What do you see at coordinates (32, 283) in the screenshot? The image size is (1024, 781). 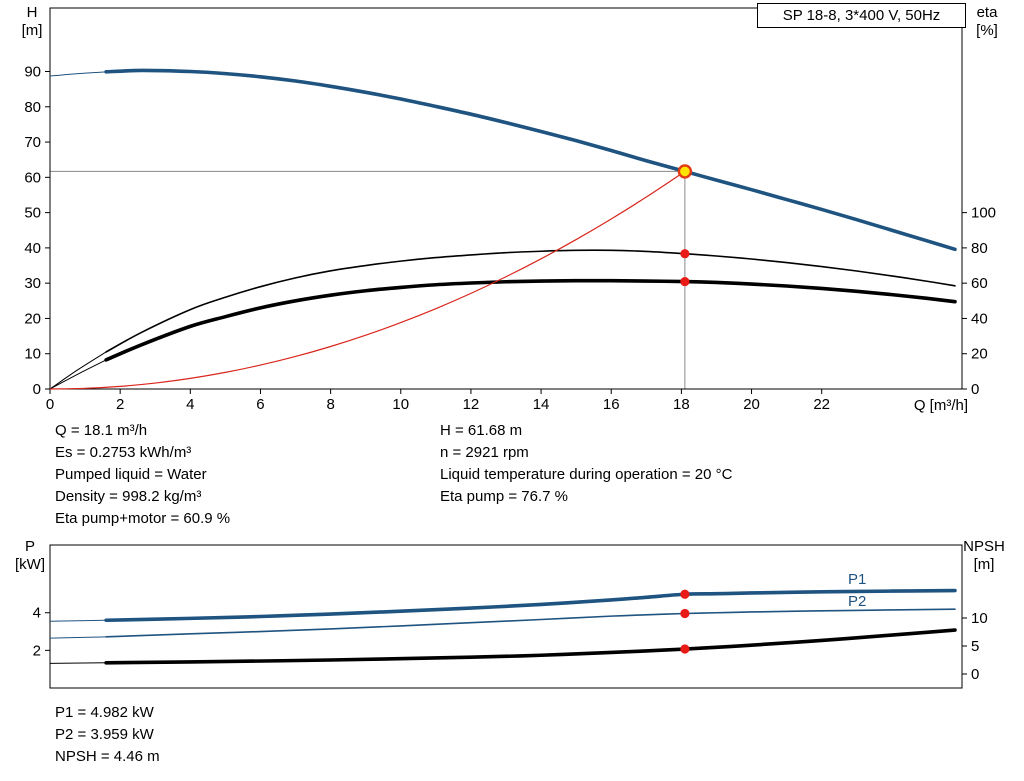 I see `y-left-tick-label: 30` at bounding box center [32, 283].